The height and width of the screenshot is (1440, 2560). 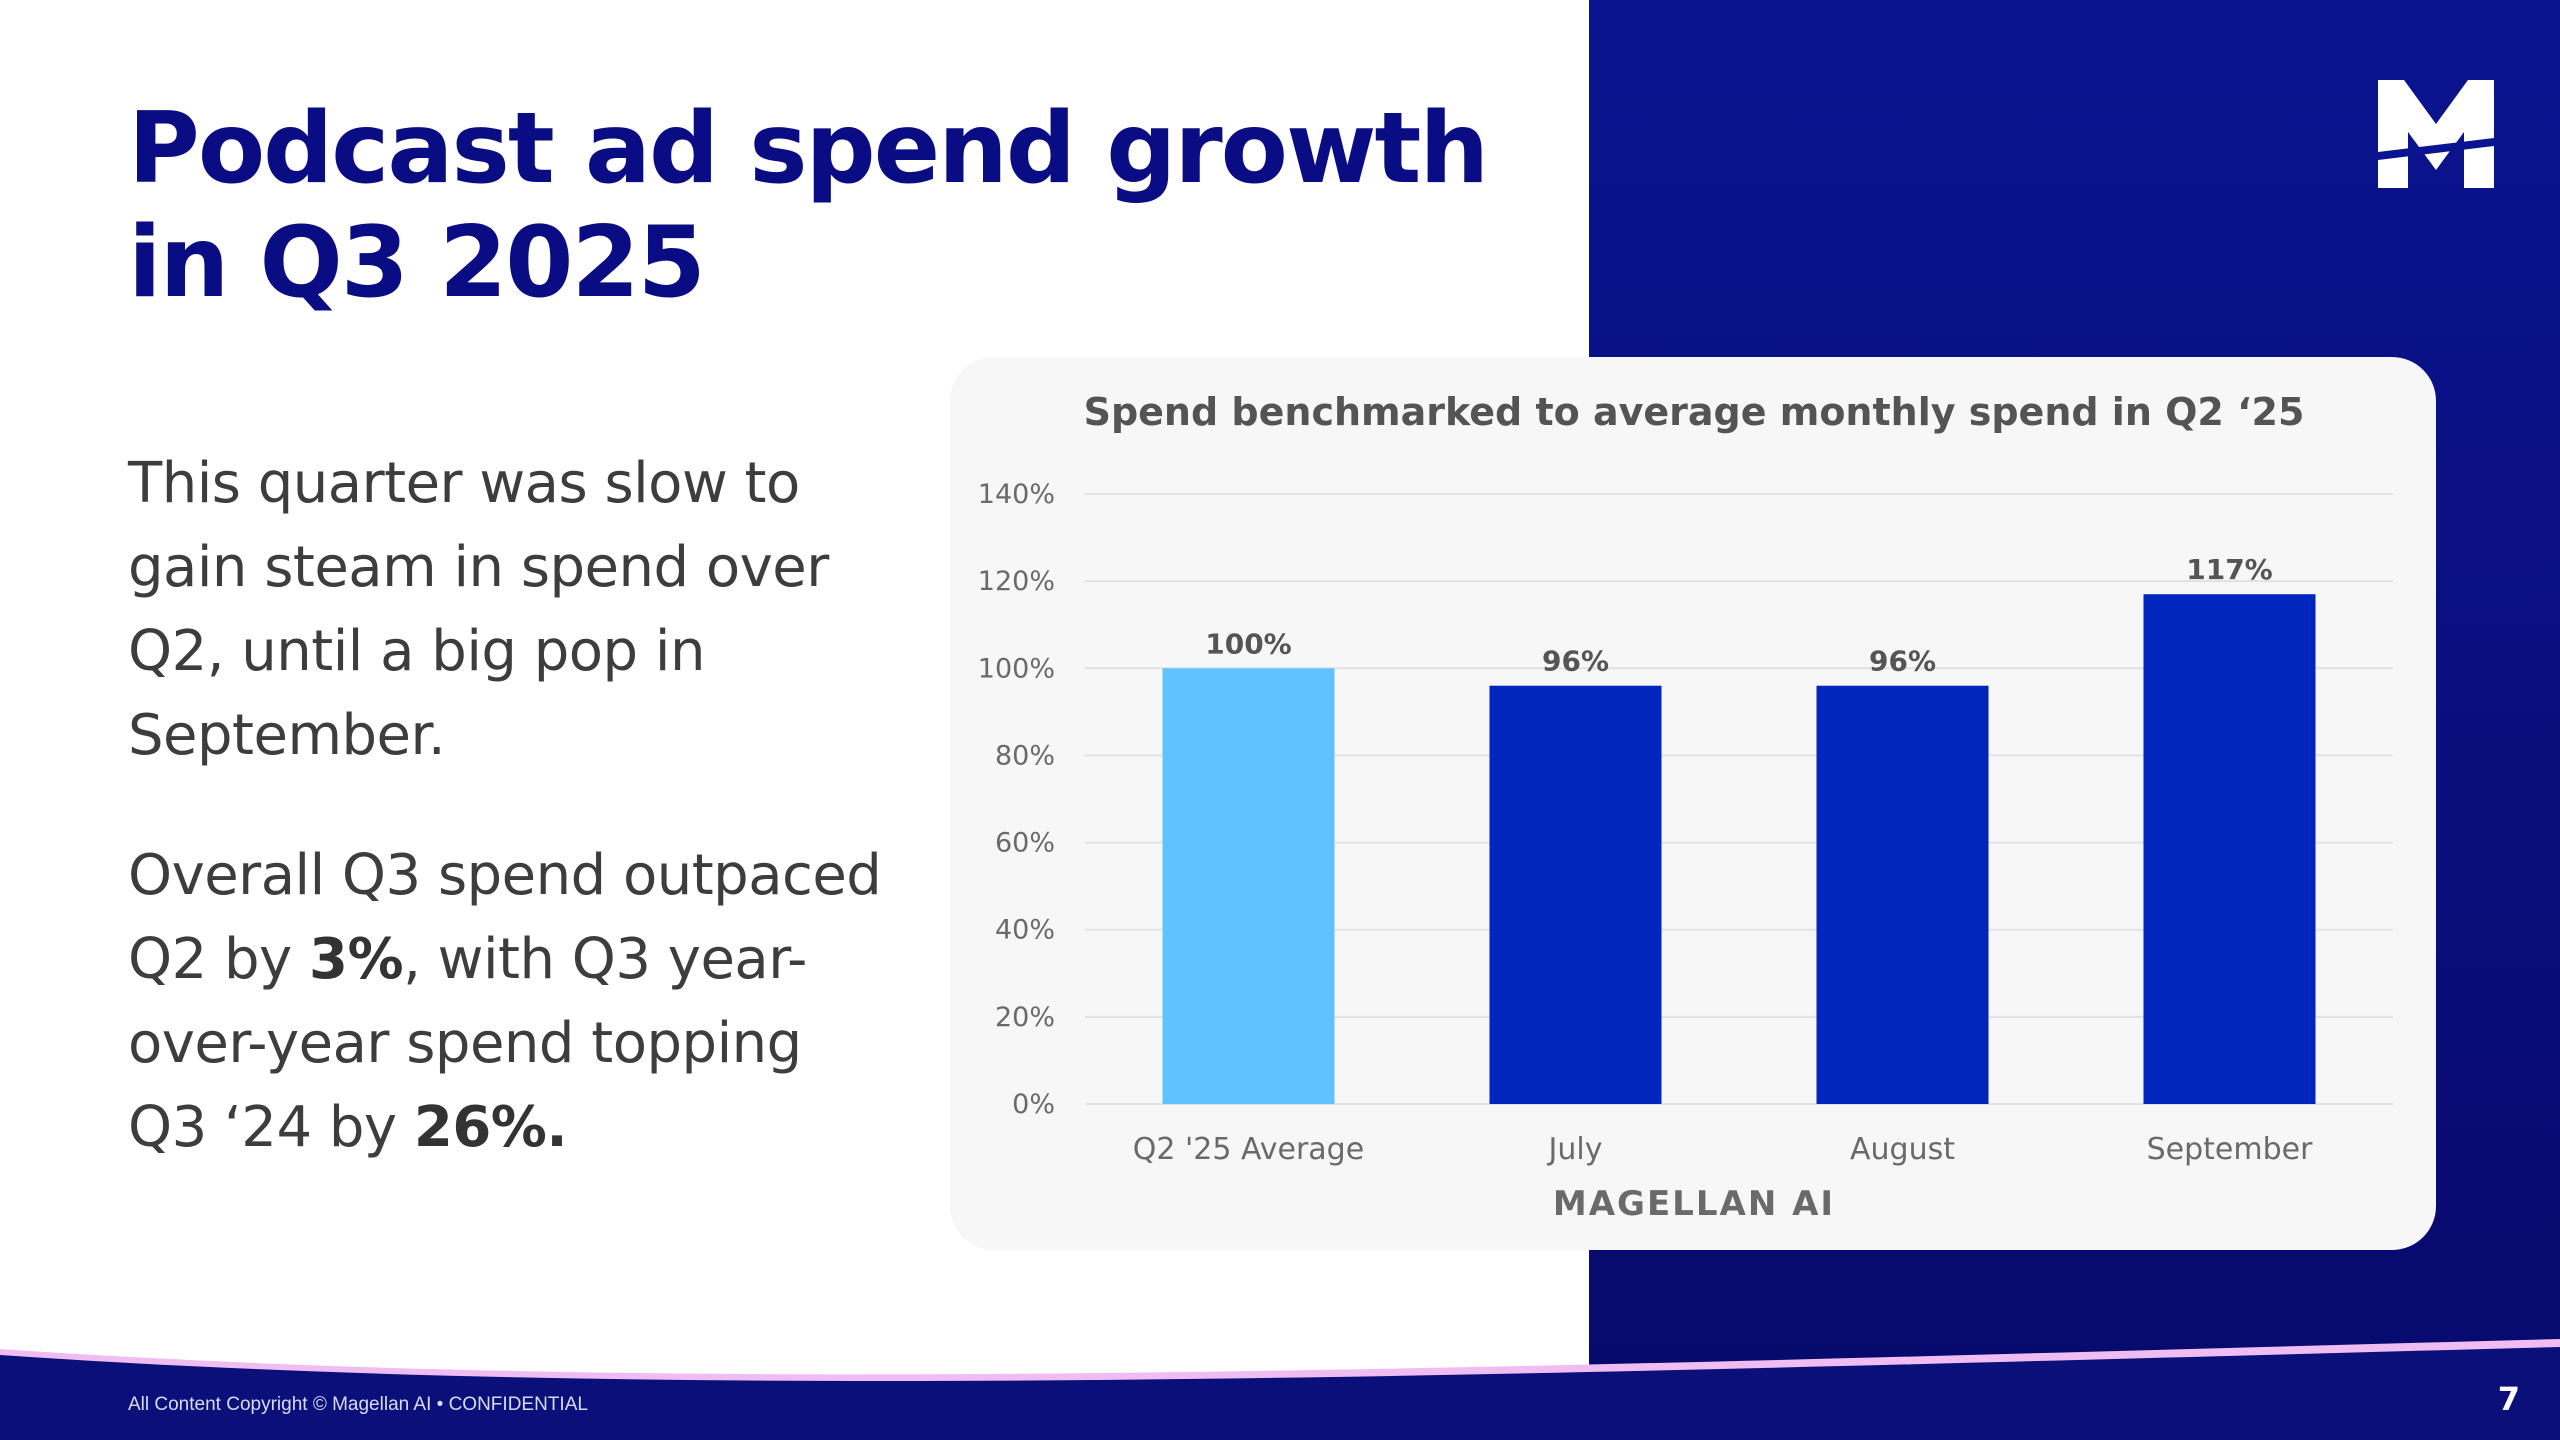 What do you see at coordinates (505, 917) in the screenshot?
I see `stats-text-1: Overall Q3 spend outpaced Q2 by` at bounding box center [505, 917].